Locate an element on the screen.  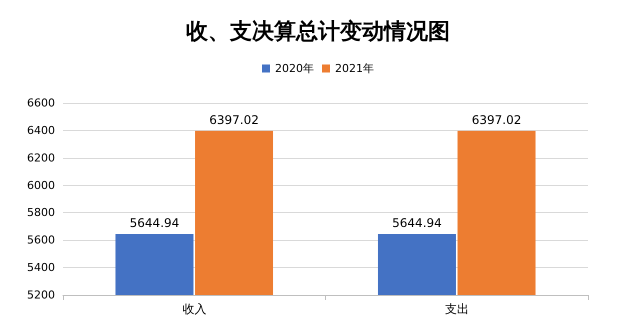
y-tick-label: 6400 is located at coordinates (41, 130).